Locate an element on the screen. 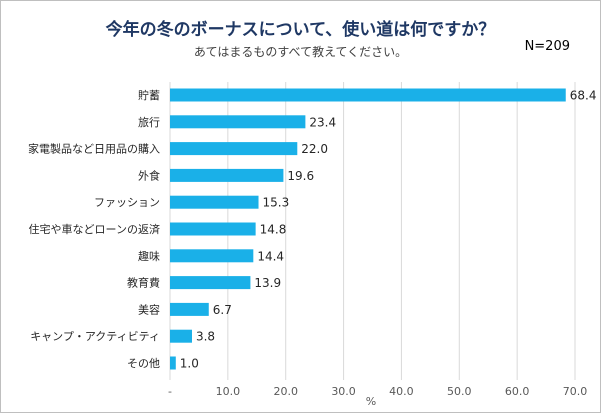  x-tick-label: 50.0 is located at coordinates (459, 391).